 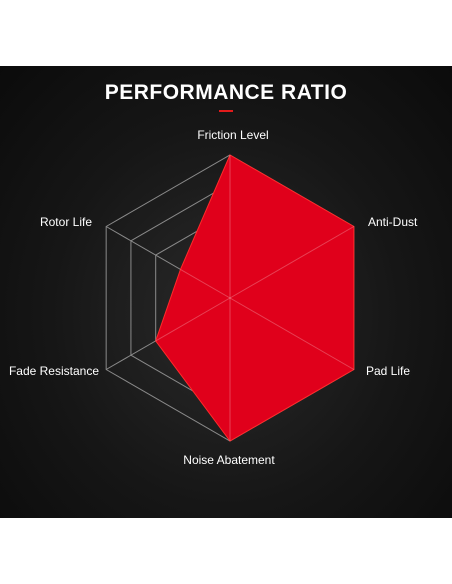 What do you see at coordinates (393, 222) in the screenshot?
I see `axis-label-anti-dust: Anti-Dust` at bounding box center [393, 222].